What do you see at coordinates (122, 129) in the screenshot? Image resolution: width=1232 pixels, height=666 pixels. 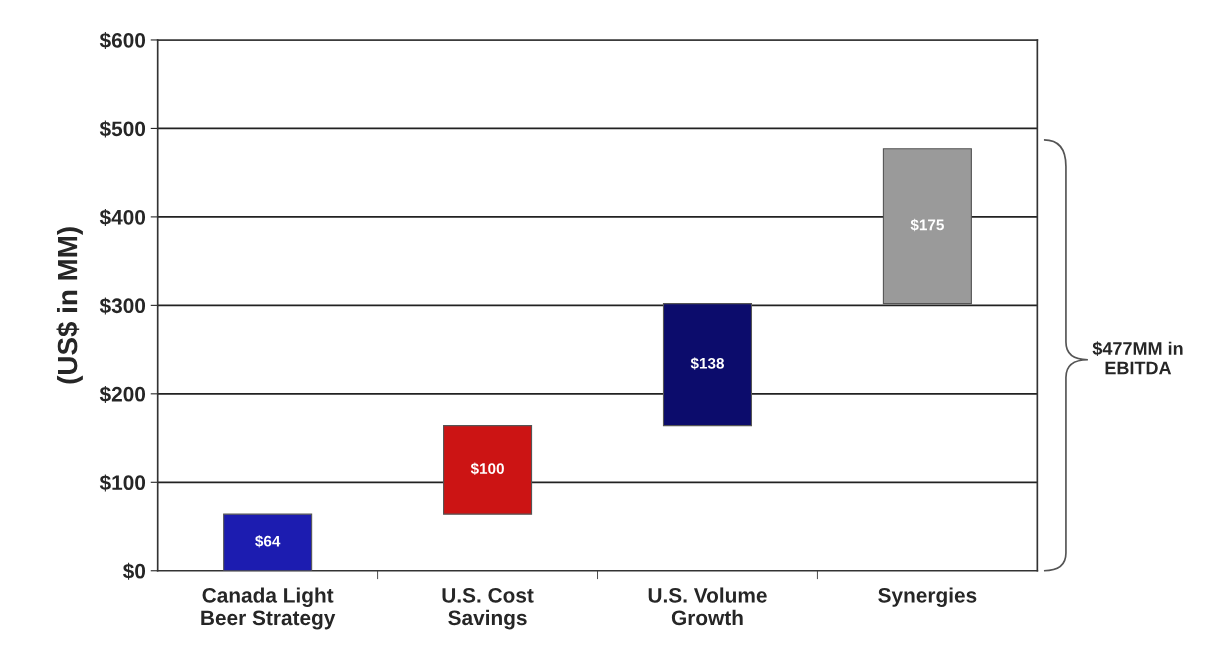 I see `y-tick-label: $500` at bounding box center [122, 129].